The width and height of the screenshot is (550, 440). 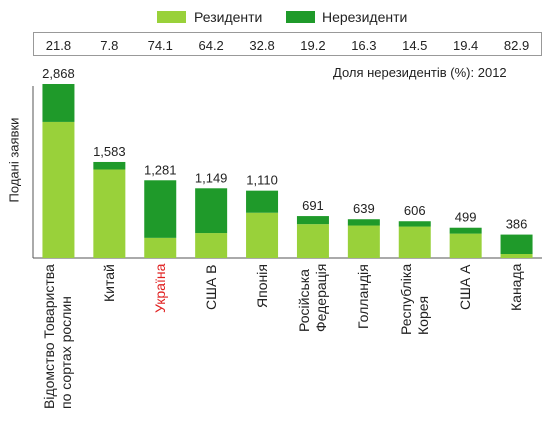 What do you see at coordinates (109, 151) in the screenshot?
I see `bar-total-label: 1,583` at bounding box center [109, 151].